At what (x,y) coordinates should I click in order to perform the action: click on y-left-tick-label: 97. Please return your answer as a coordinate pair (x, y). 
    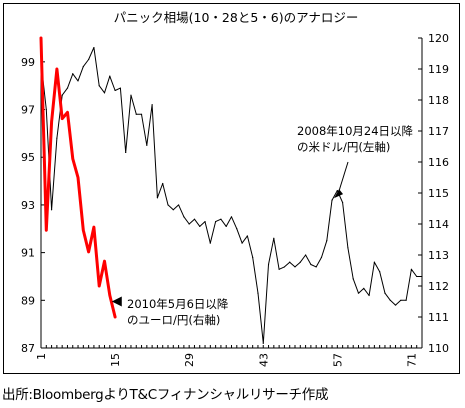
    Looking at the image, I should click on (28, 110).